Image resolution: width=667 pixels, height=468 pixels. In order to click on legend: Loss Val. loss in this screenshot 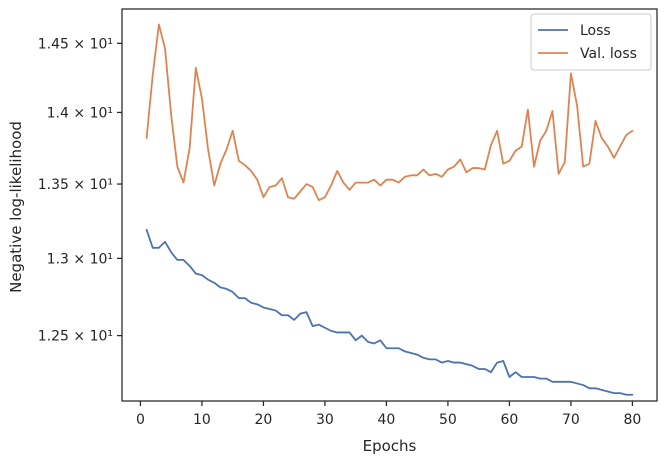, I will do `click(591, 42)`.